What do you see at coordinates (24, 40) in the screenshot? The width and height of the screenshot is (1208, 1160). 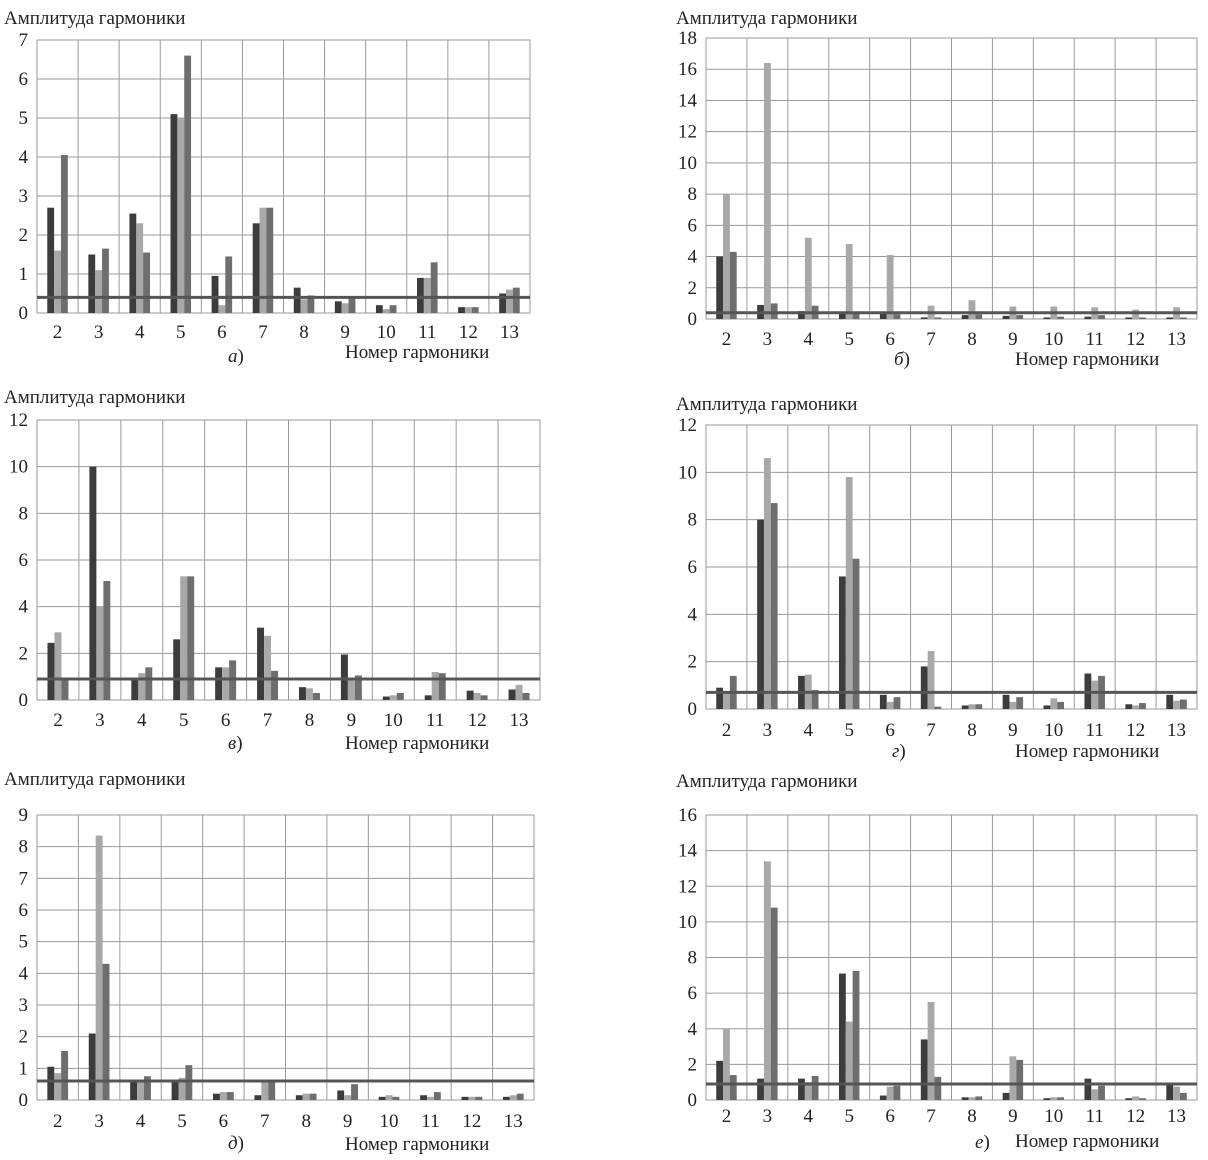 I see `y-tick-label: 7` at bounding box center [24, 40].